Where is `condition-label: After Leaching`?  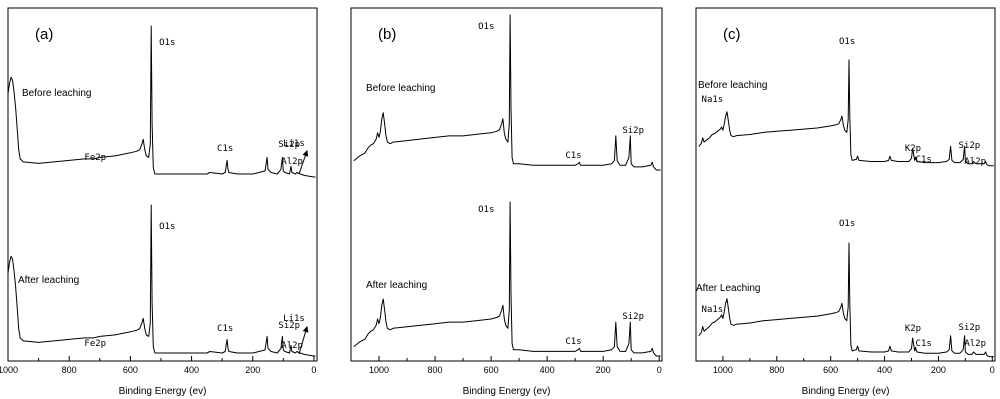 condition-label: After Leaching is located at coordinates (728, 288).